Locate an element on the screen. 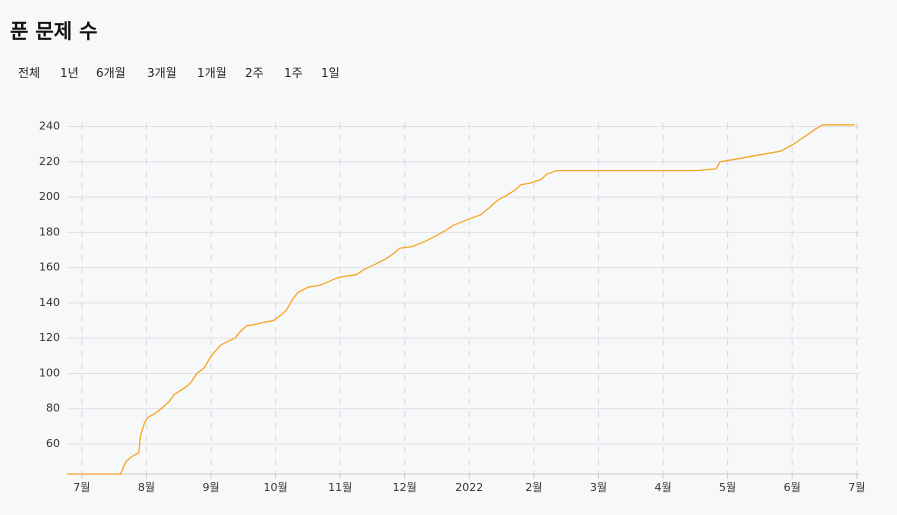  x-tick-label: 3월 is located at coordinates (598, 487).